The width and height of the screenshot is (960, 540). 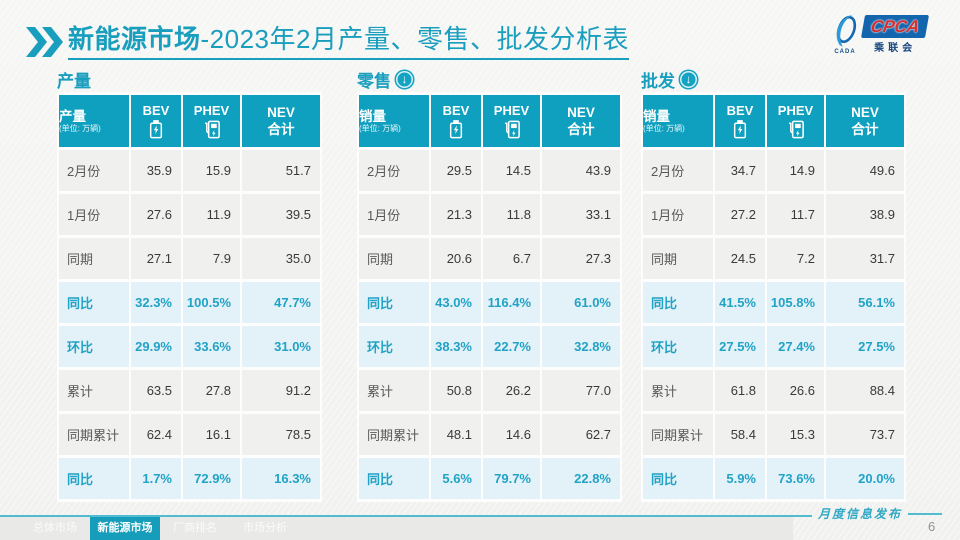 I want to click on nev-total-value: 78.5, so click(x=281, y=434).